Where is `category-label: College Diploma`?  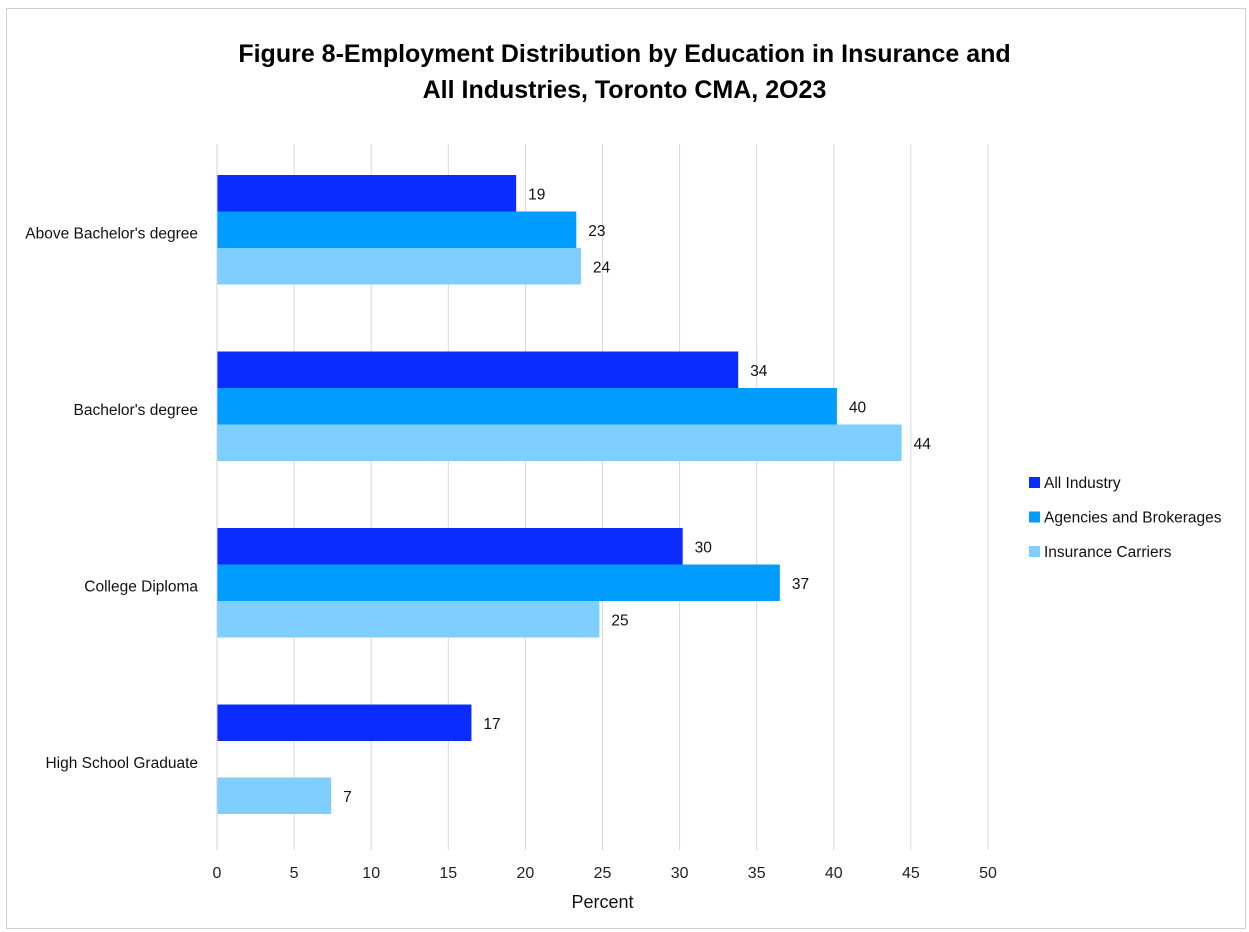 category-label: College Diploma is located at coordinates (141, 586).